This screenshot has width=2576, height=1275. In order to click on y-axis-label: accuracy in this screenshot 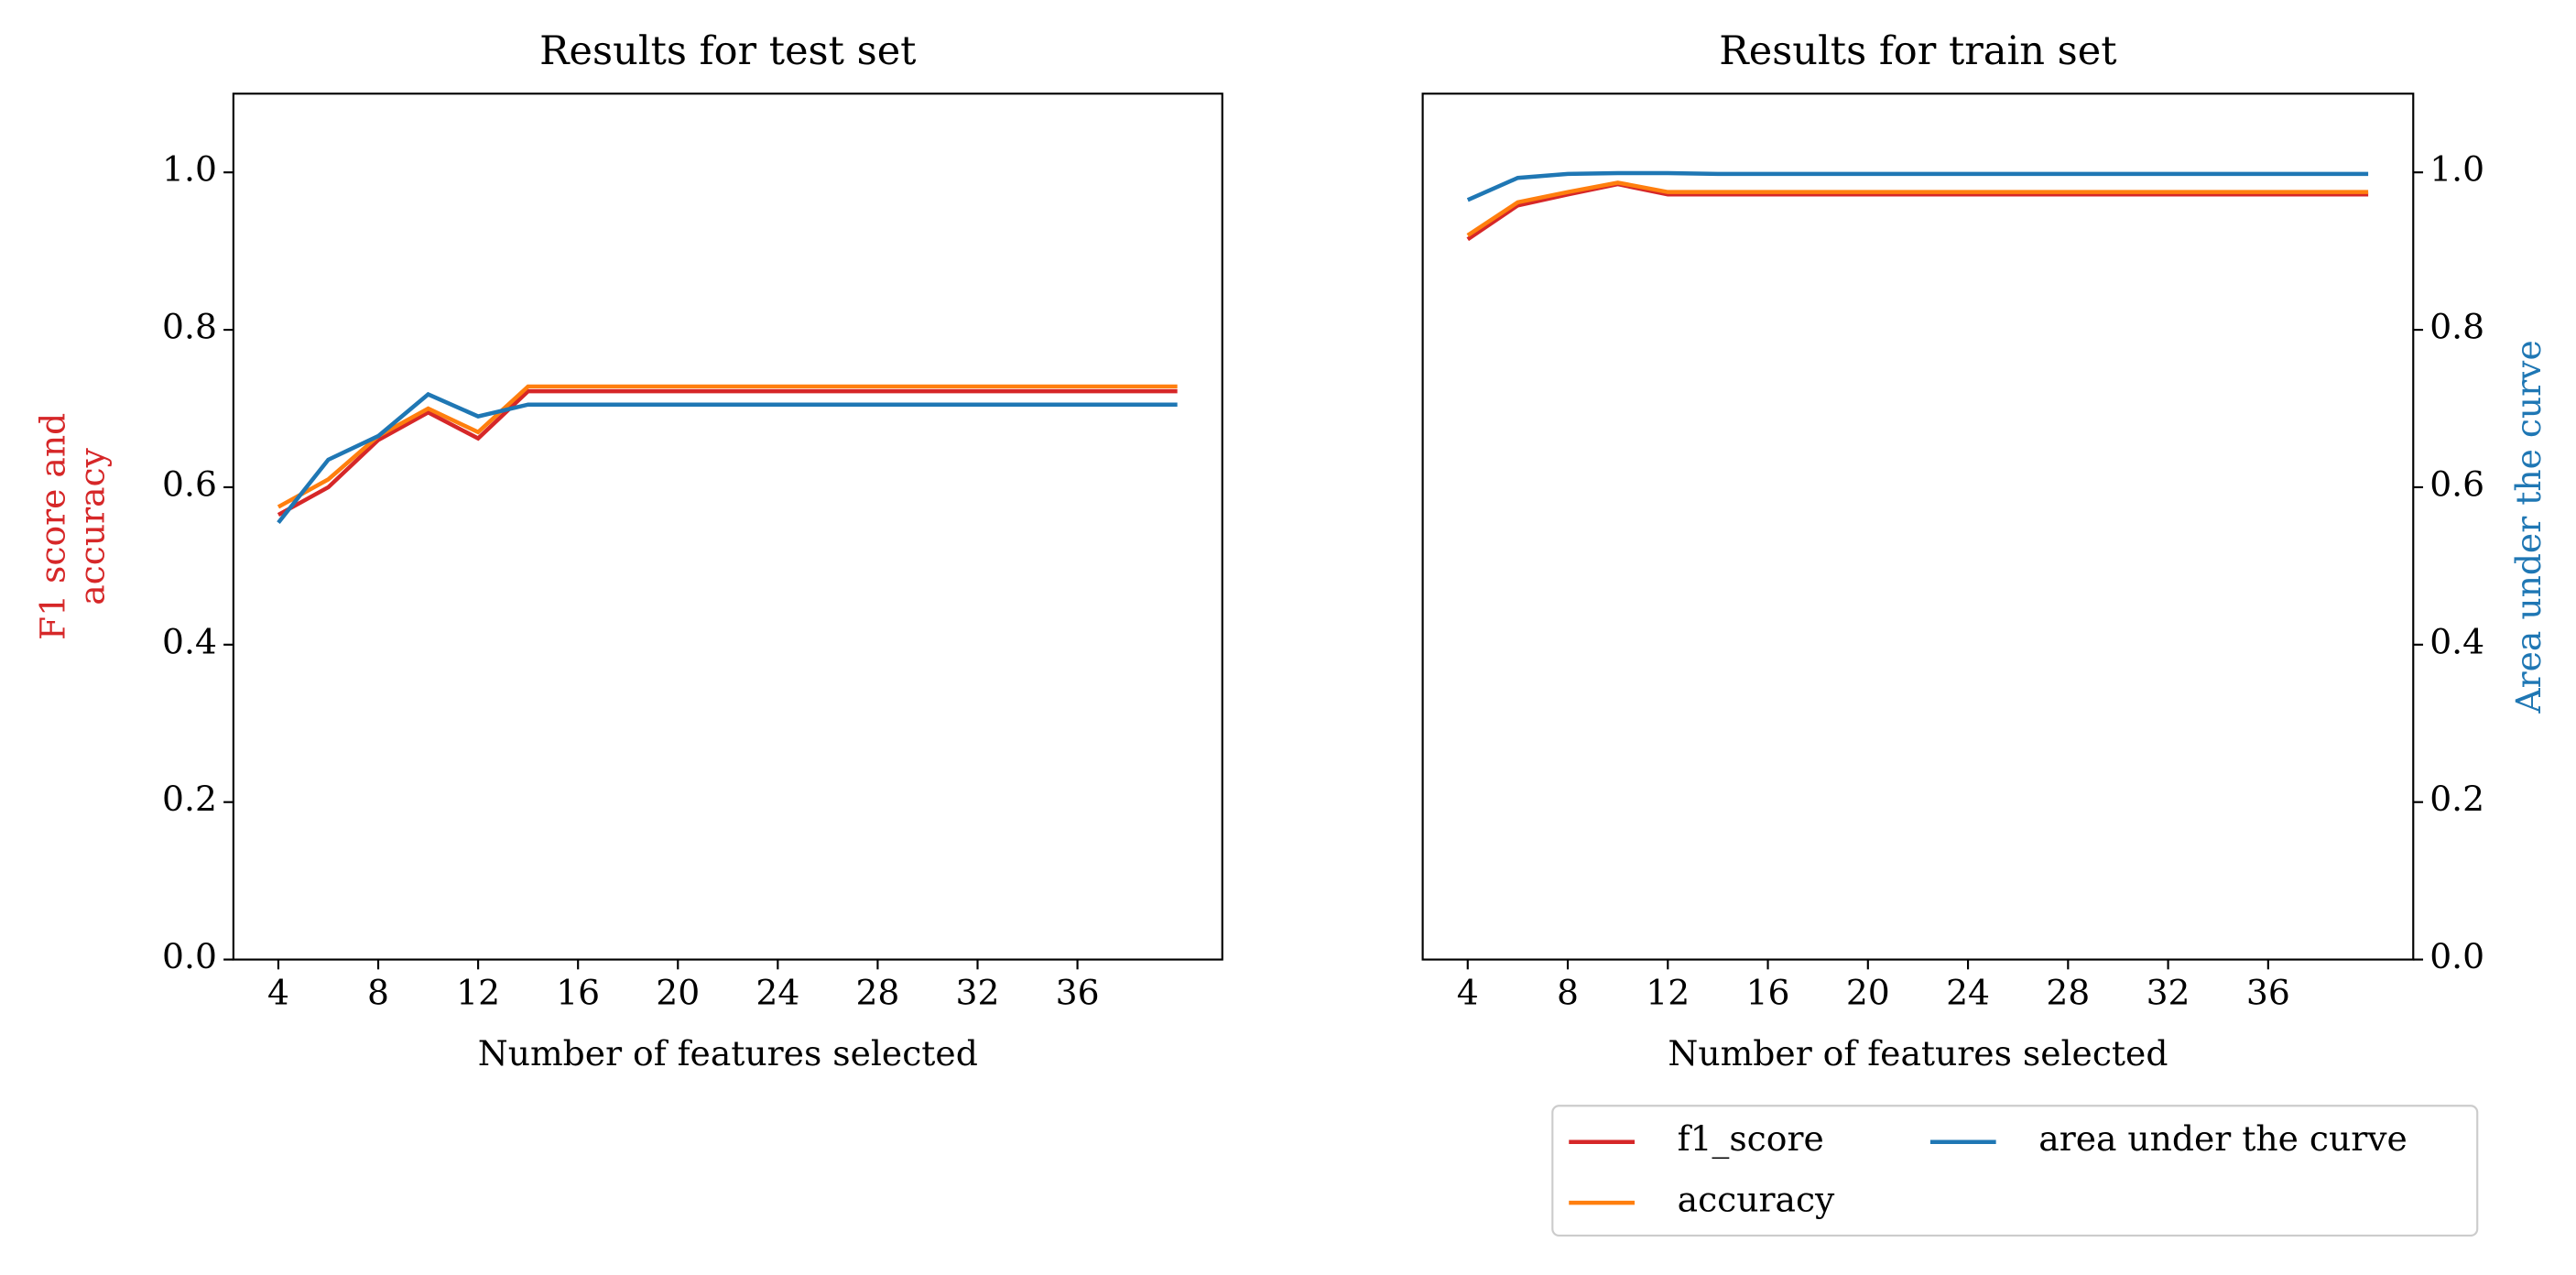, I will do `click(92, 526)`.